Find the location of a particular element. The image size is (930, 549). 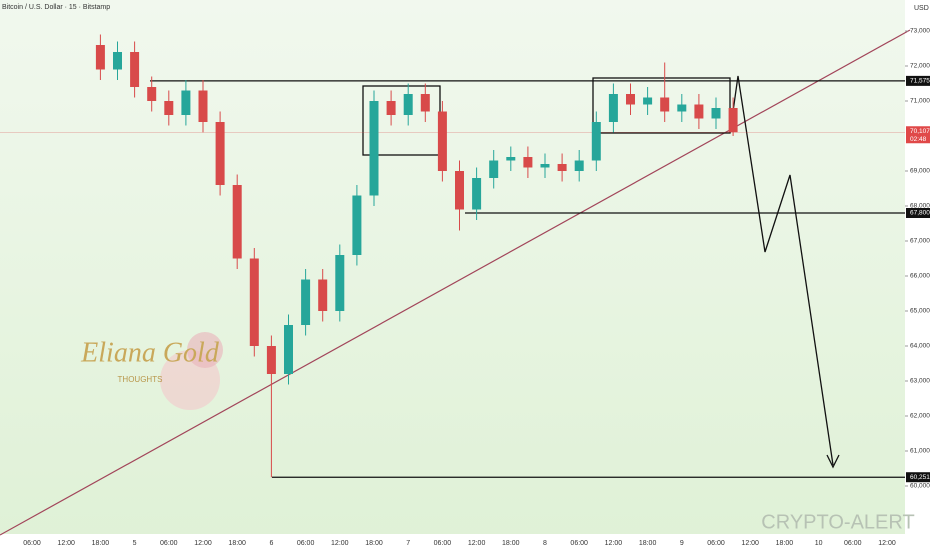

y-tick-label: 73,000 is located at coordinates (920, 31).